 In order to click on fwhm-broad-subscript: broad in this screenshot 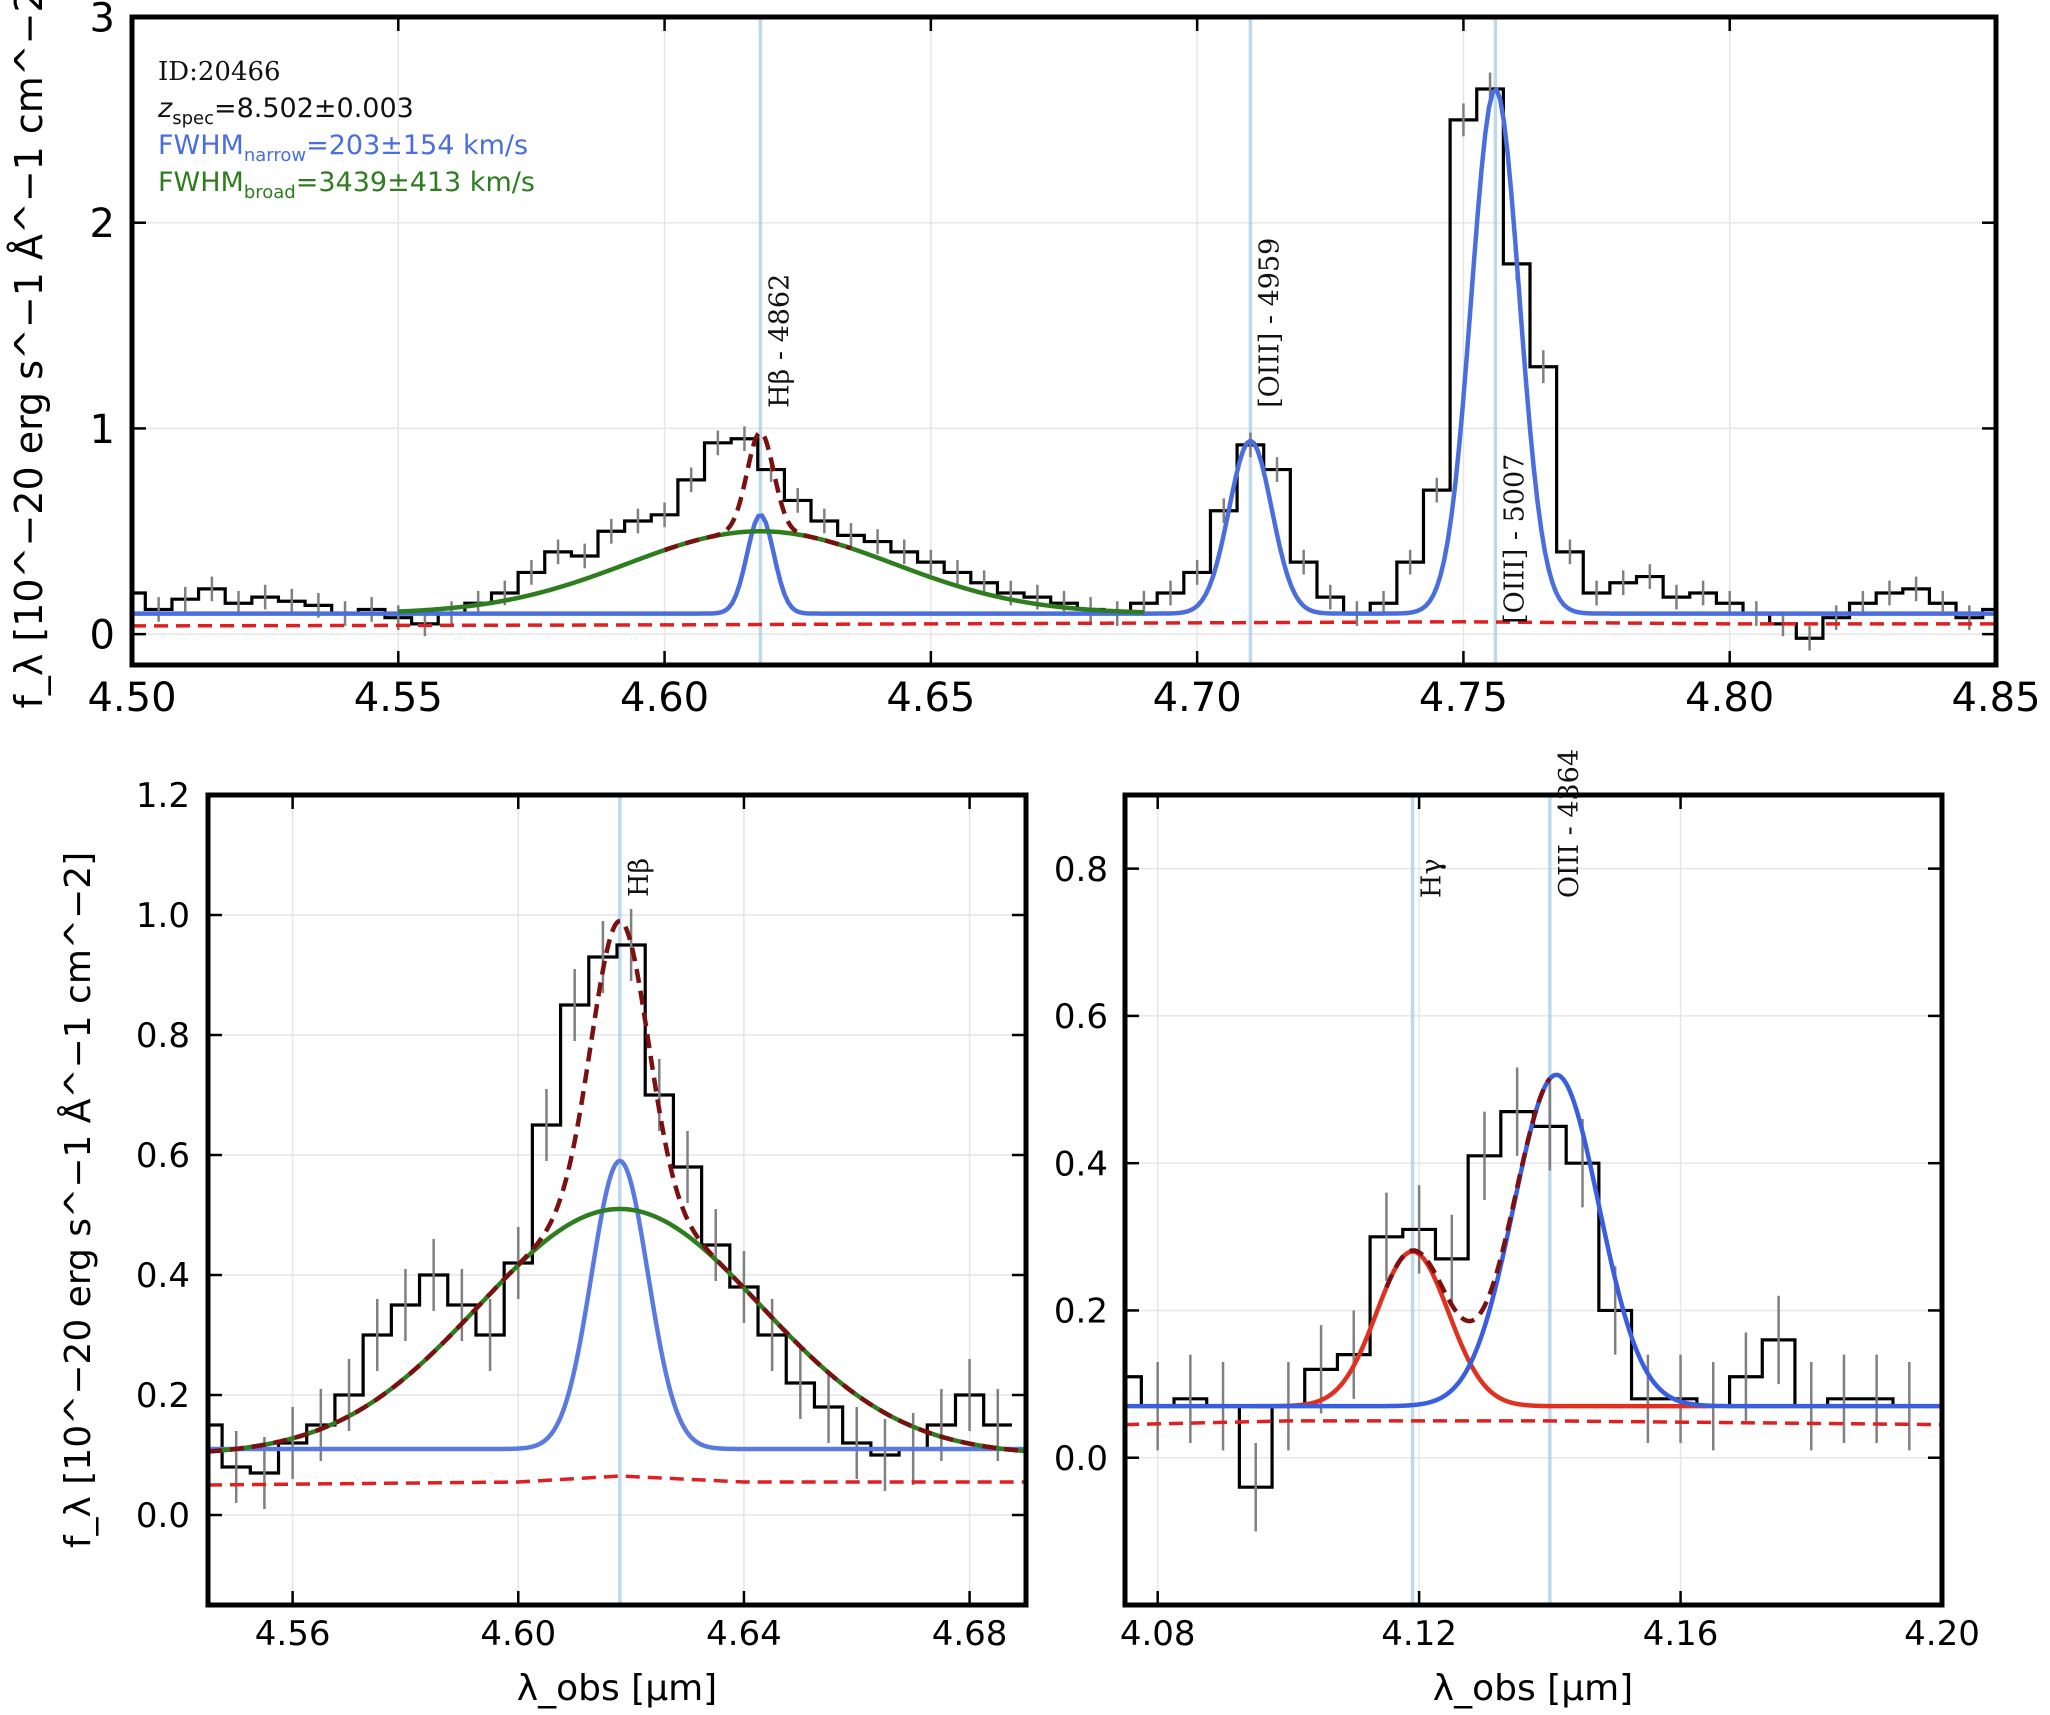, I will do `click(270, 192)`.